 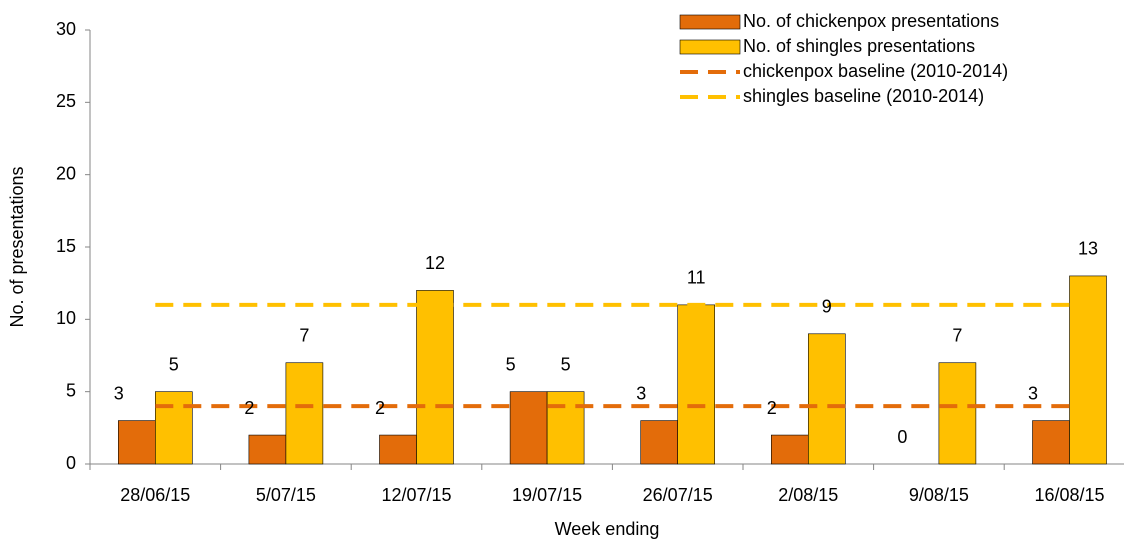 I want to click on x-tick-label: 16/08/15, so click(x=1069, y=495).